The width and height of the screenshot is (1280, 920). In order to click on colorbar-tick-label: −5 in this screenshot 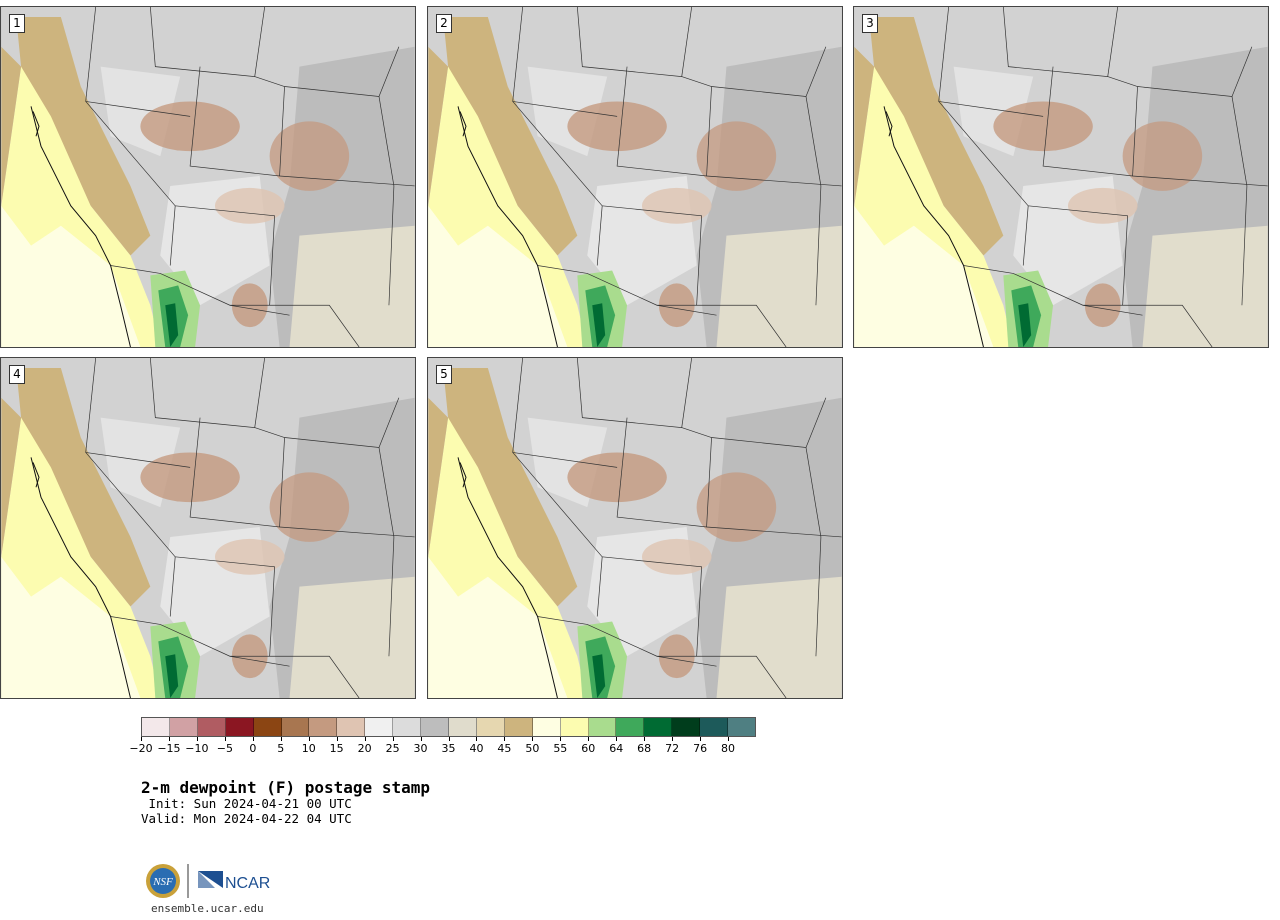, I will do `click(224, 748)`.